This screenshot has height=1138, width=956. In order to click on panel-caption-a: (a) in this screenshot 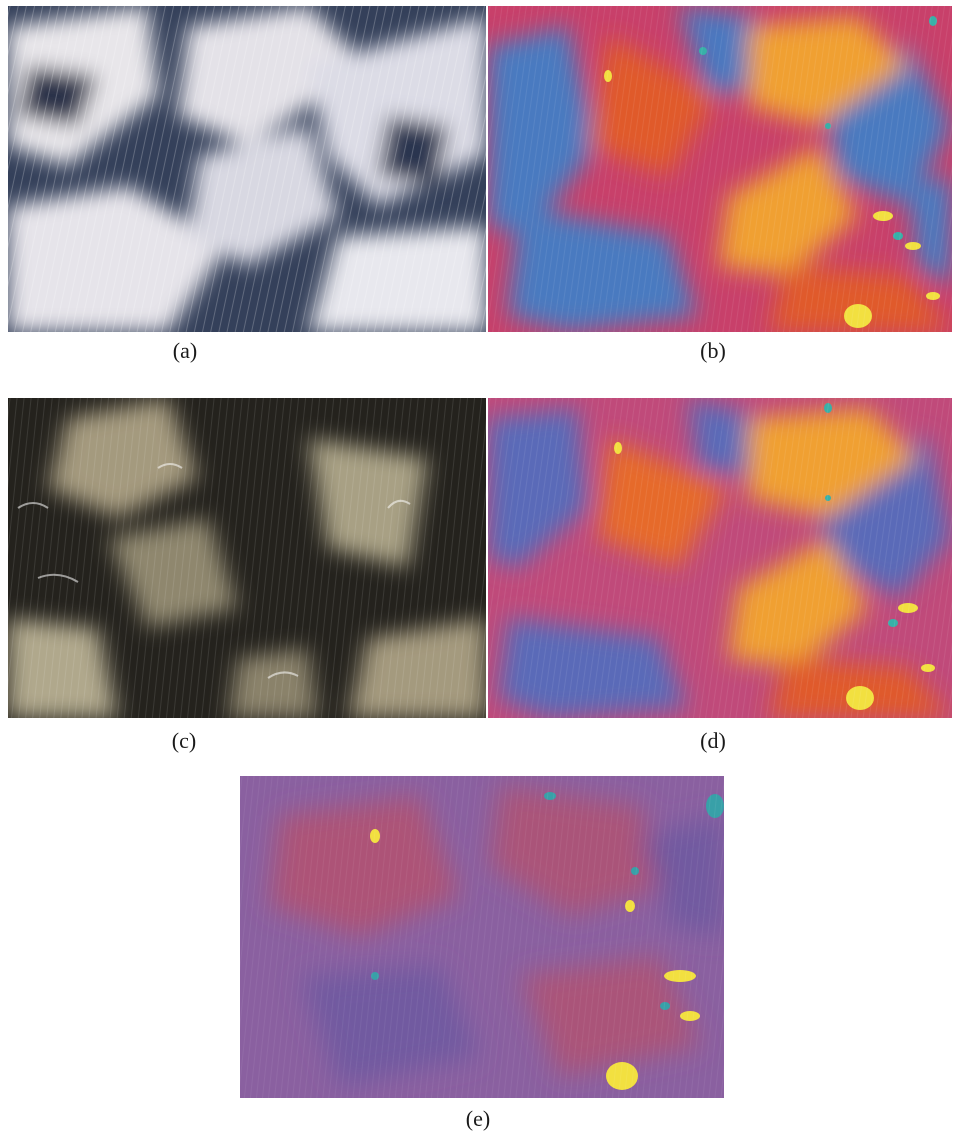, I will do `click(185, 350)`.